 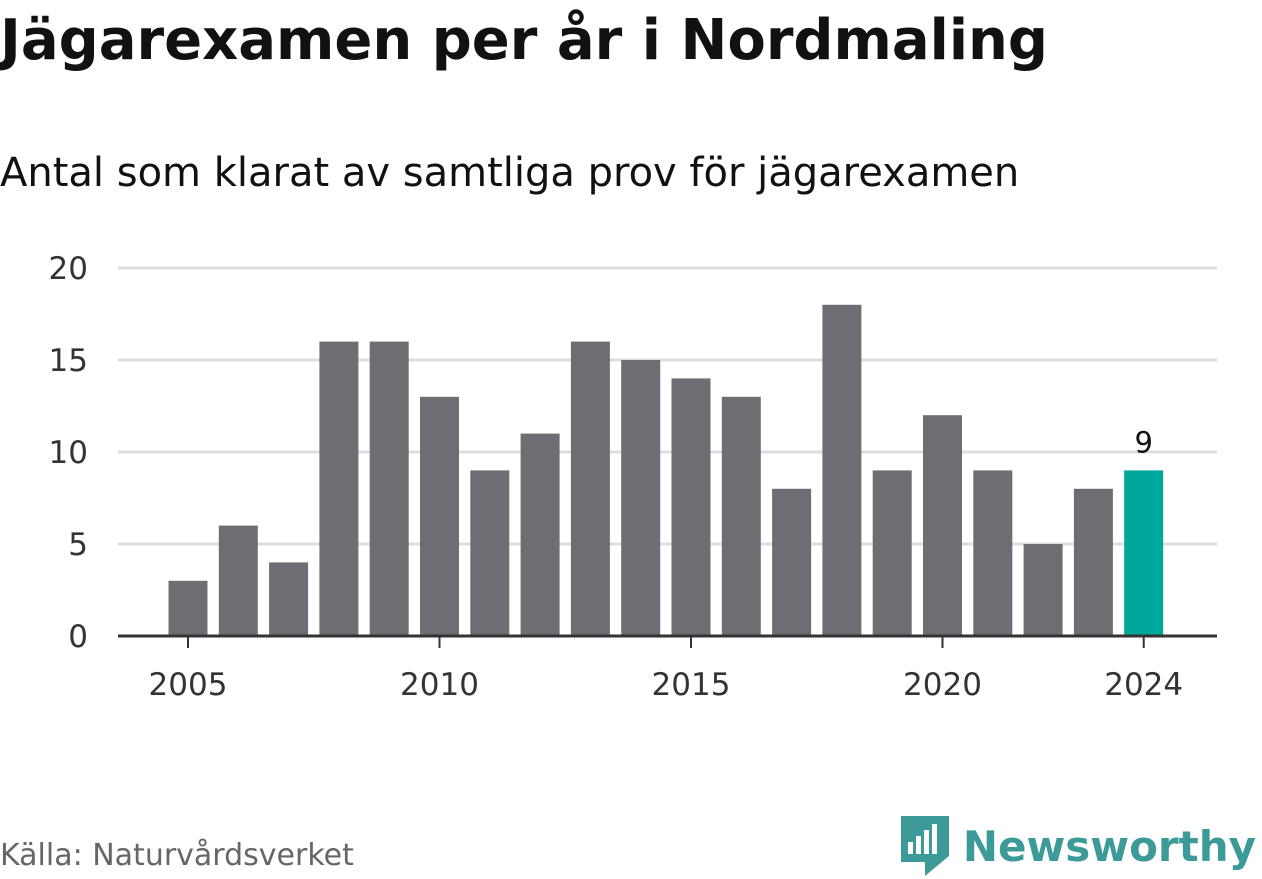 I want to click on x-tick-label: 2010, so click(x=439, y=685).